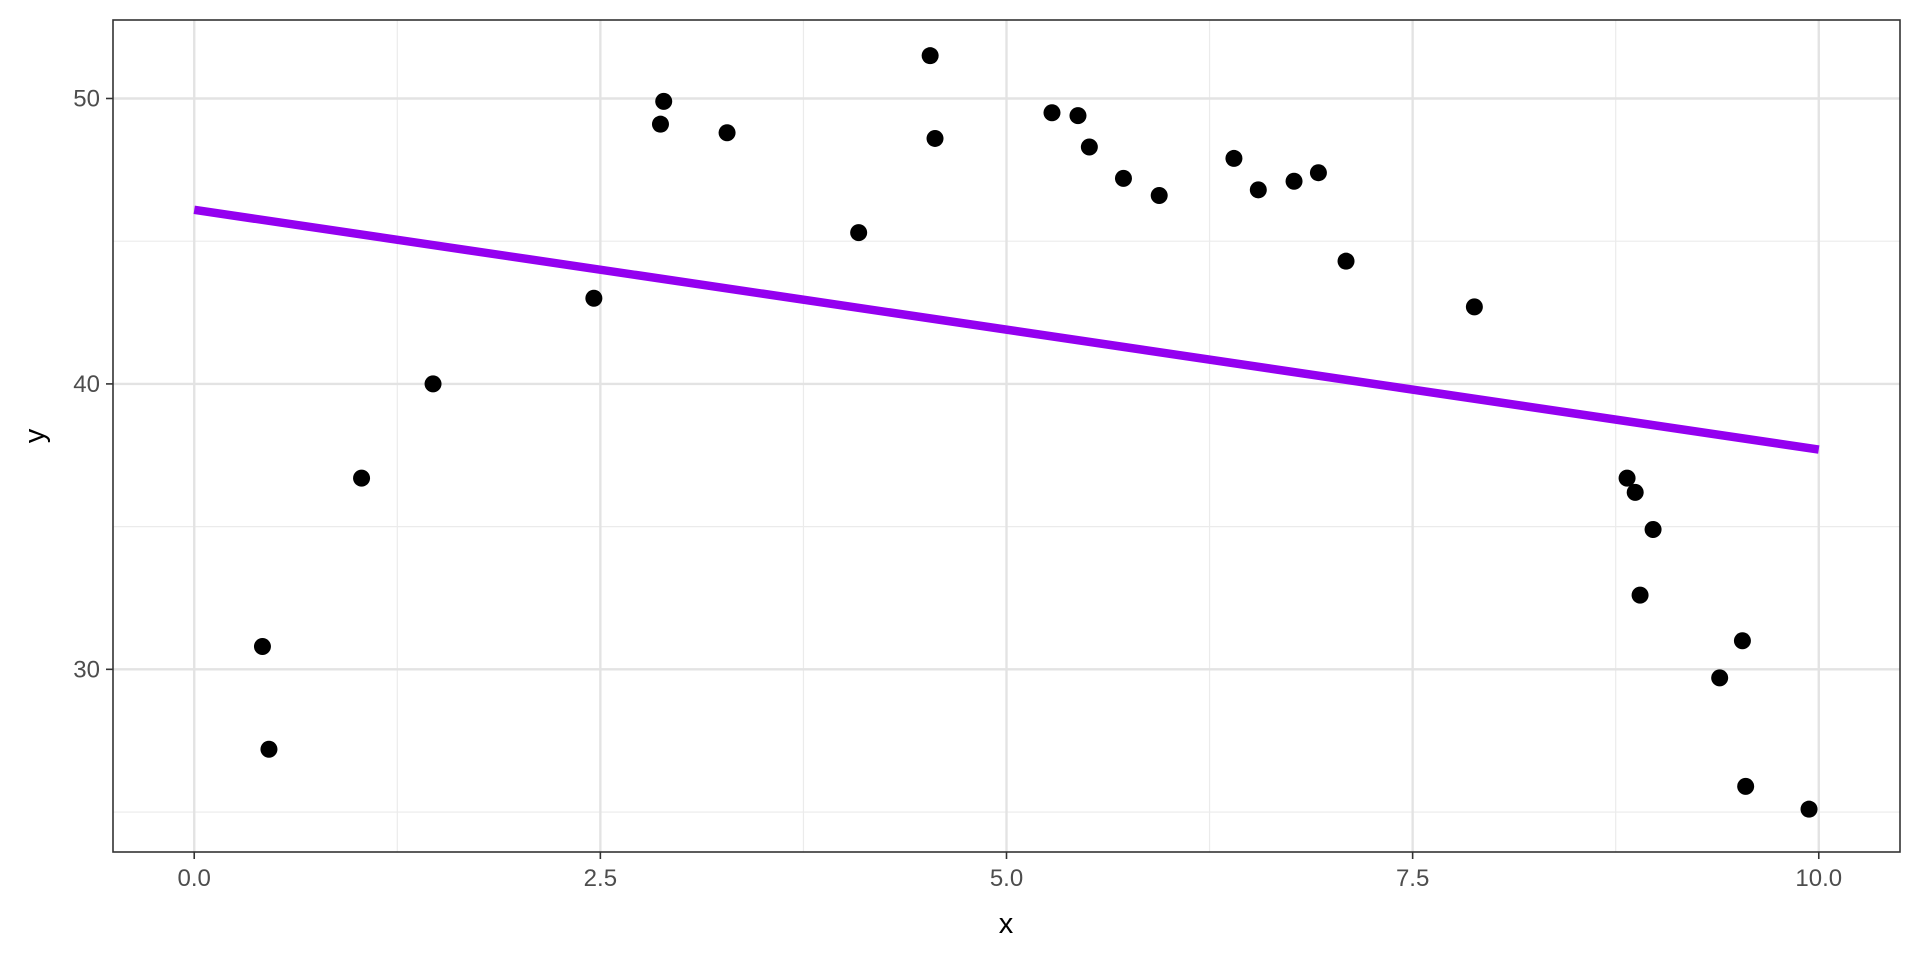 Image resolution: width=1920 pixels, height=960 pixels. Describe the element at coordinates (86, 669) in the screenshot. I see `y-tick-label: 30` at that location.